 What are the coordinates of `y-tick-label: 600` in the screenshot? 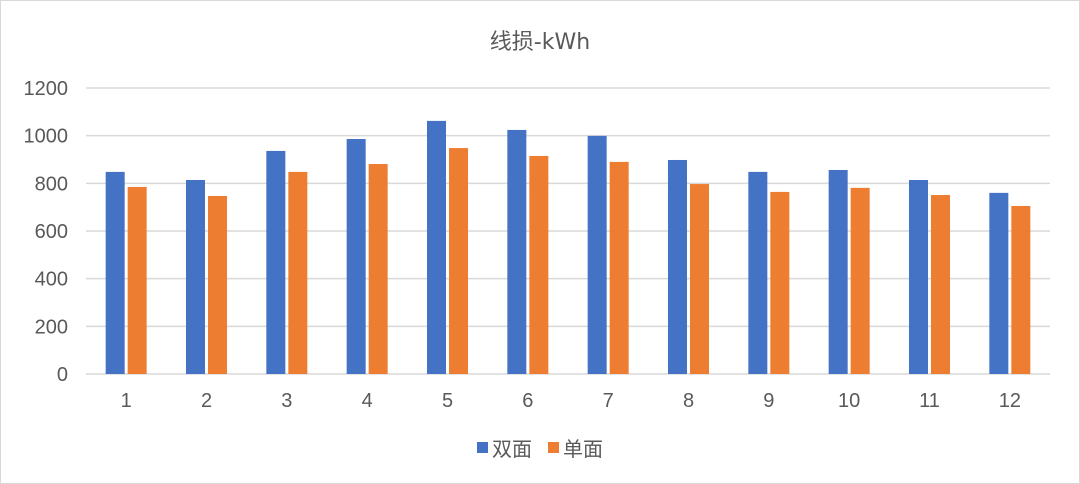 It's located at (51, 232).